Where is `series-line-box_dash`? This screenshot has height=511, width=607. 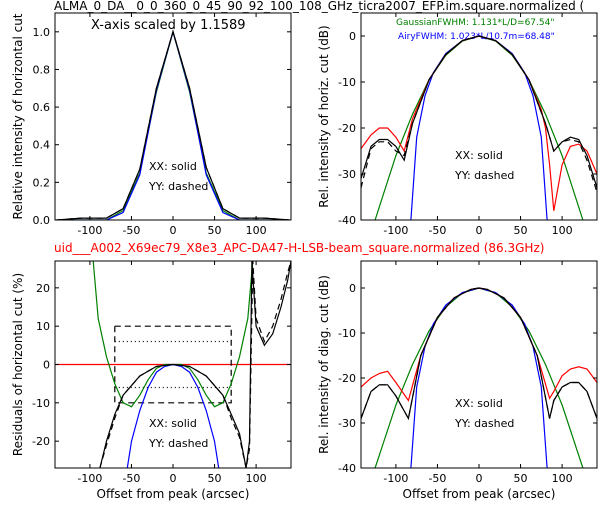 series-line-box_dash is located at coordinates (173, 364).